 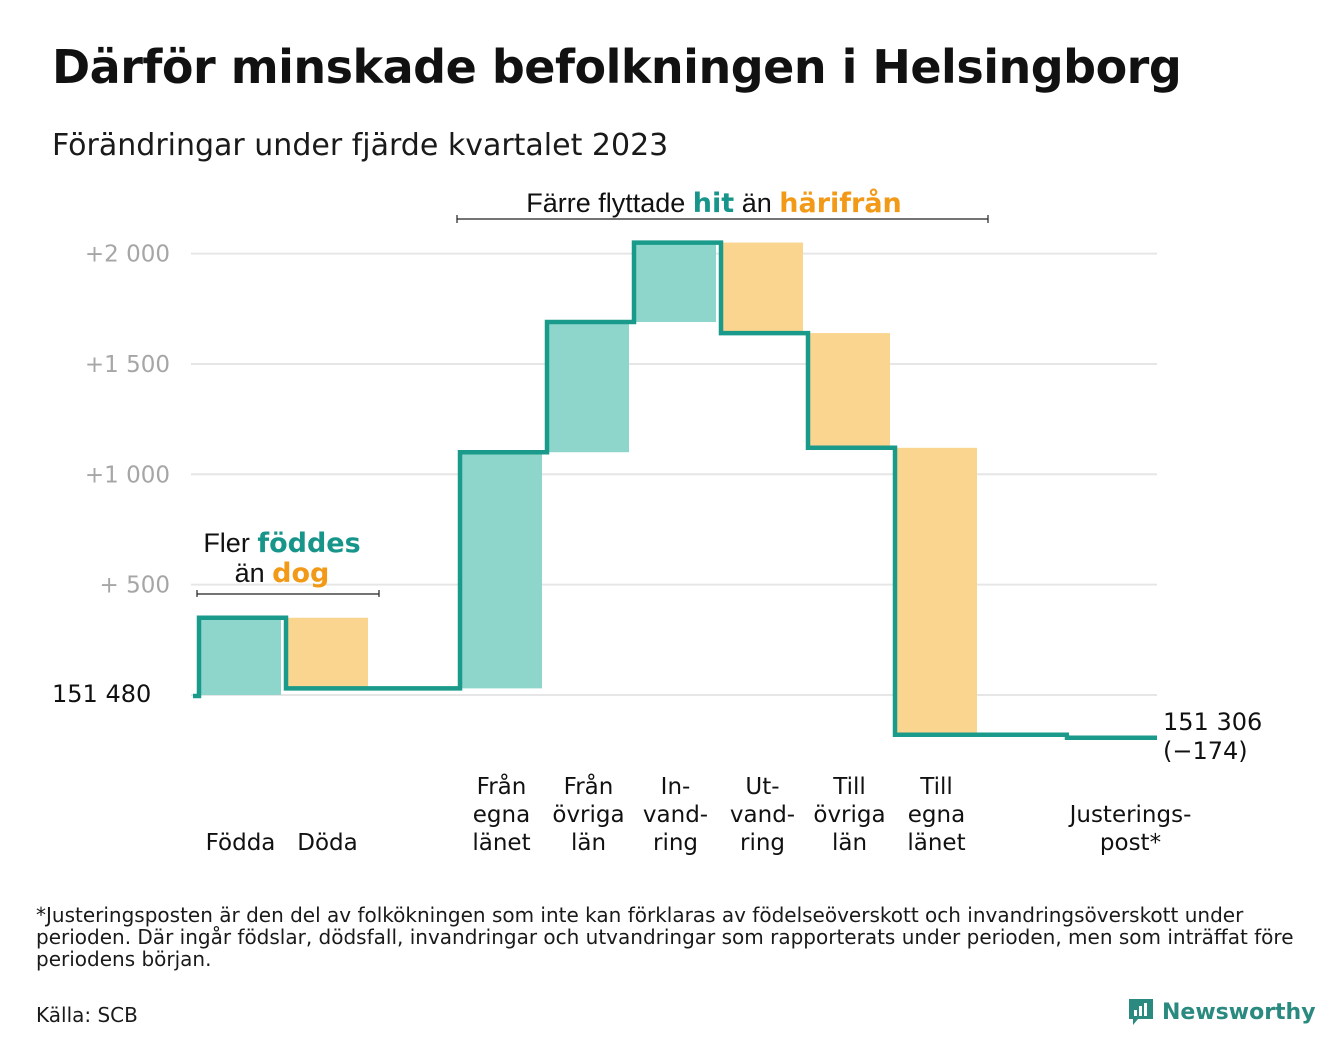 I want to click on migration-annotation: Färre flyttade hit än härifrån, so click(x=714, y=203).